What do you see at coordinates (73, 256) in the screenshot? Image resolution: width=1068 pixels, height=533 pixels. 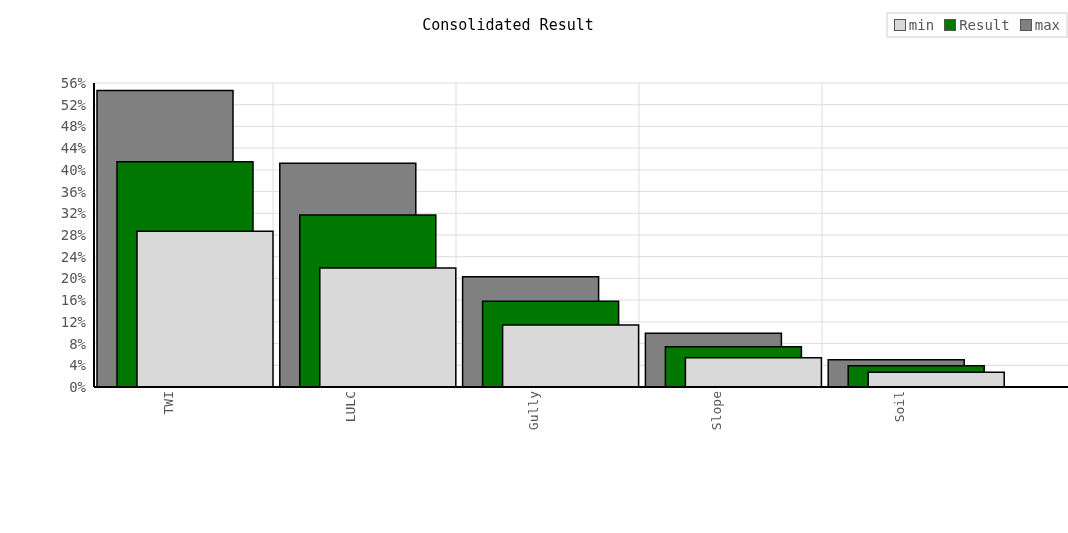 I see `y-tick-label: 24%` at bounding box center [73, 256].